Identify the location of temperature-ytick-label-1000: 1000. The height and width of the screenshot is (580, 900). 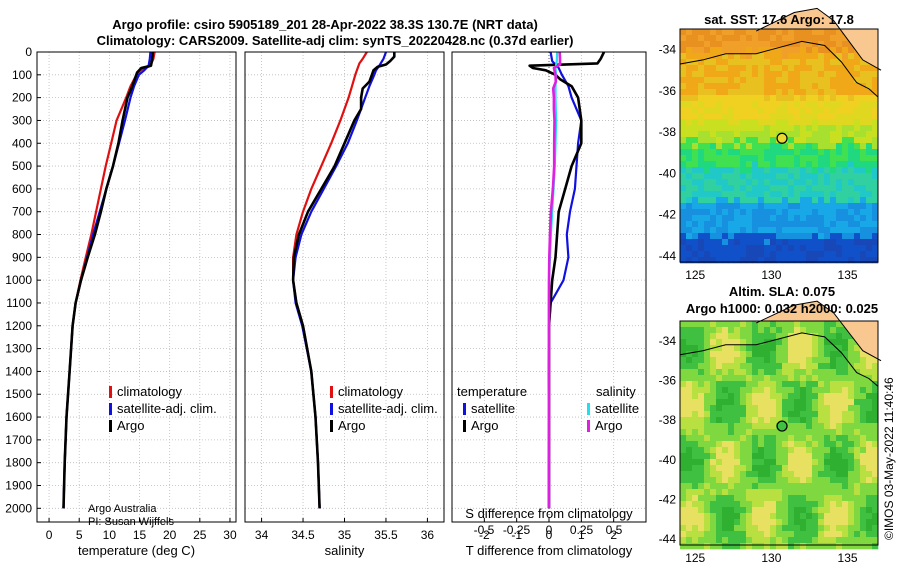
(18, 280).